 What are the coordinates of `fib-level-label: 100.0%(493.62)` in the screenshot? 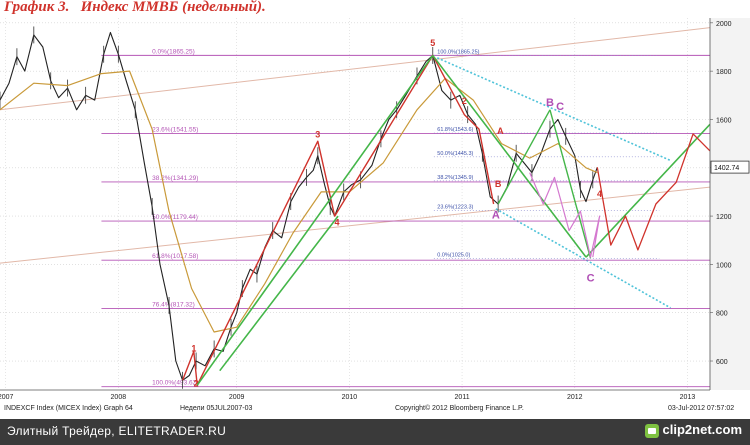 It's located at (175, 383).